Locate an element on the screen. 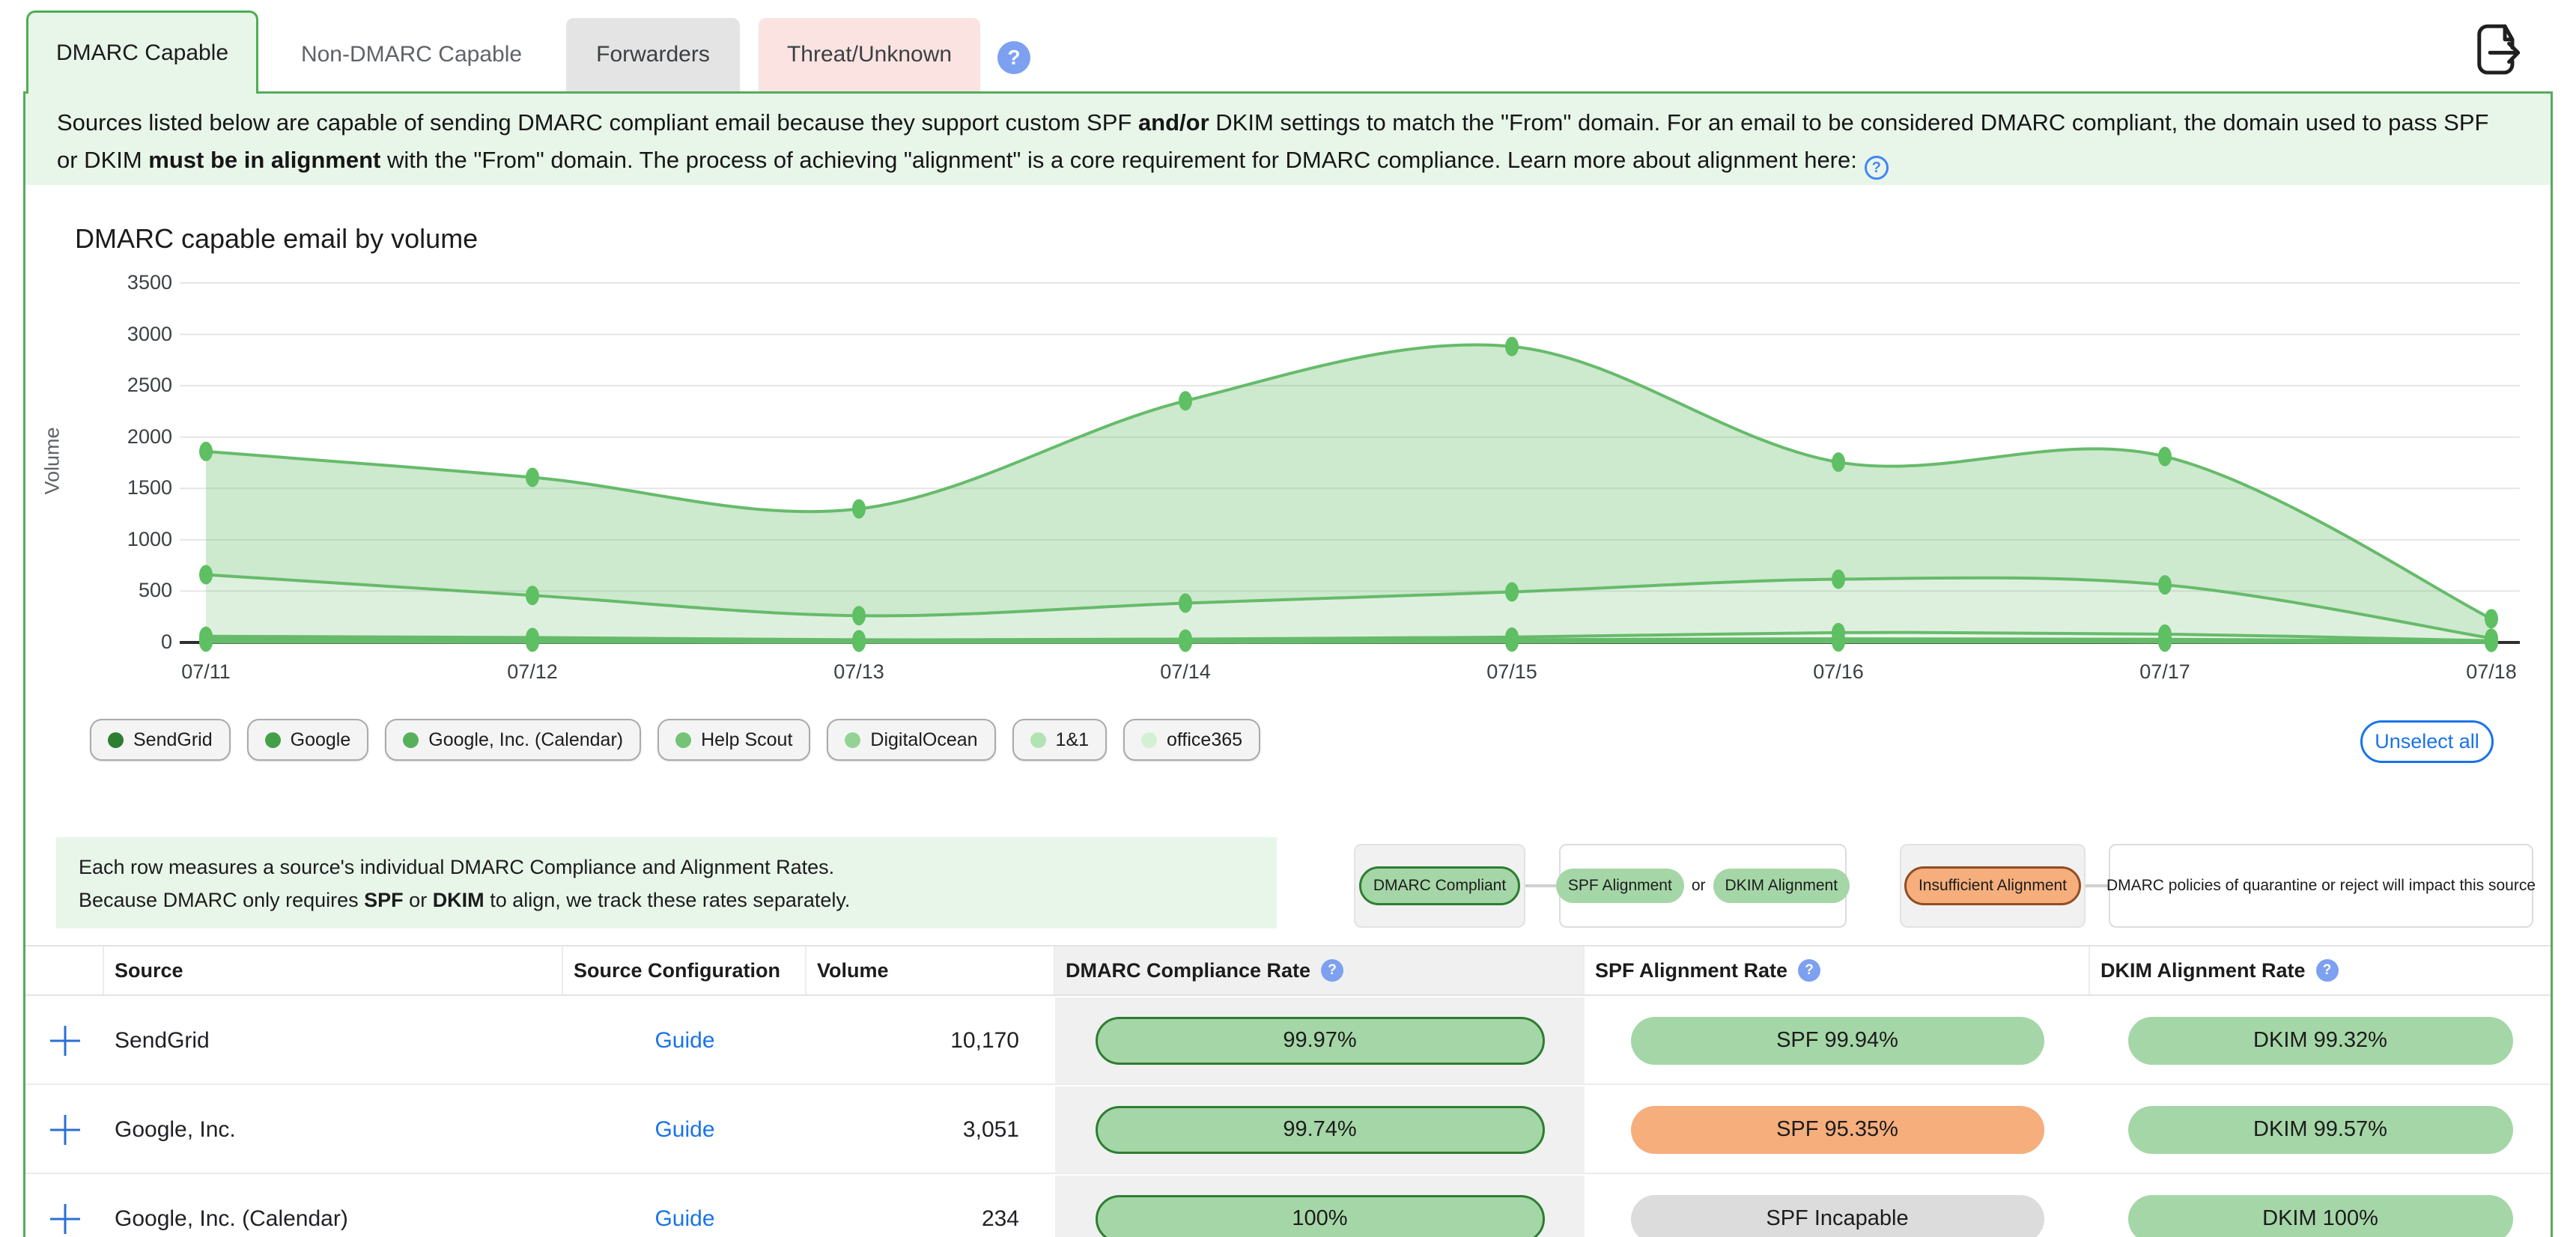  dkim-rate-help-icon: ? is located at coordinates (2327, 971).